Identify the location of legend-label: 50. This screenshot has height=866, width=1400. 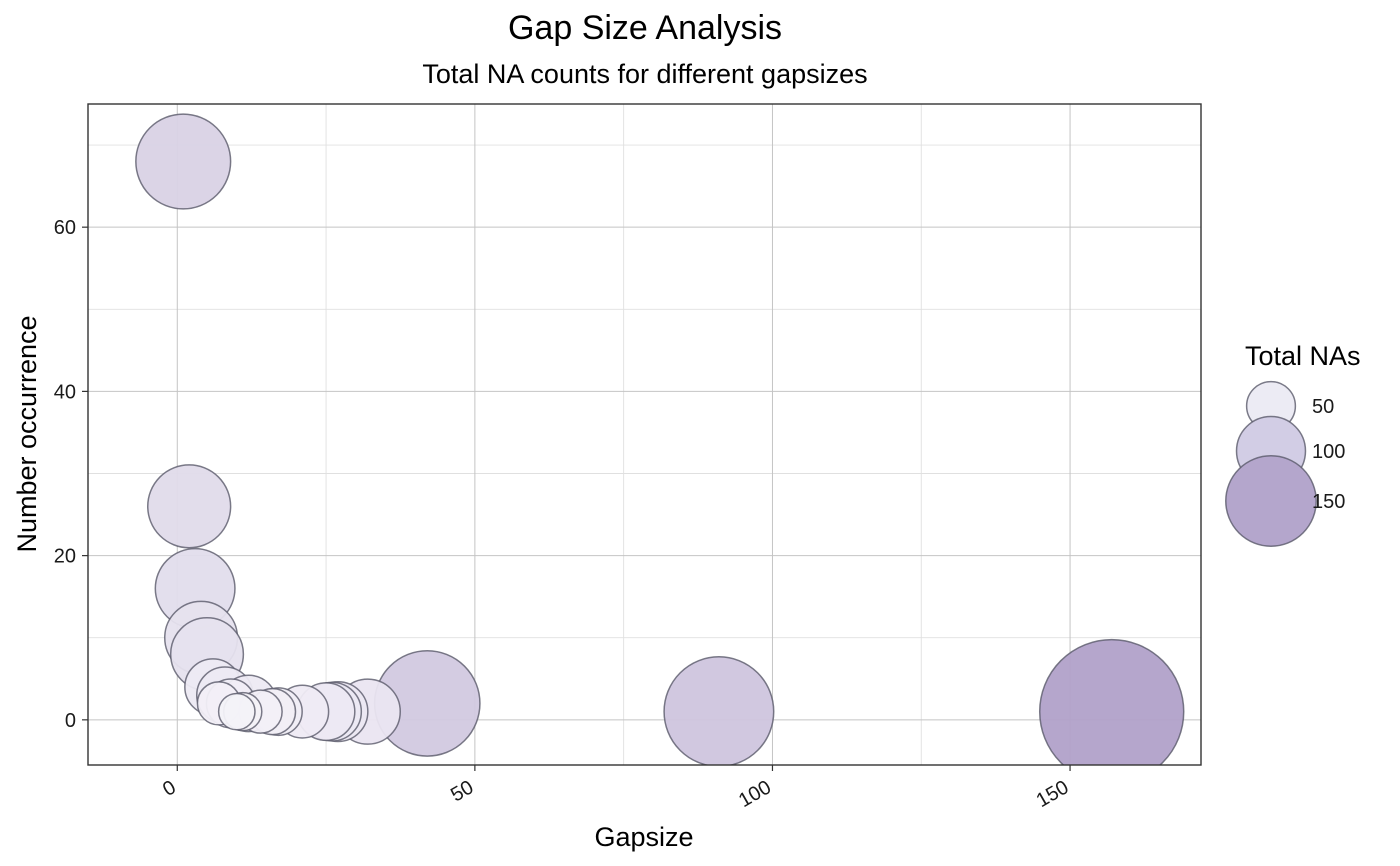
(1323, 407).